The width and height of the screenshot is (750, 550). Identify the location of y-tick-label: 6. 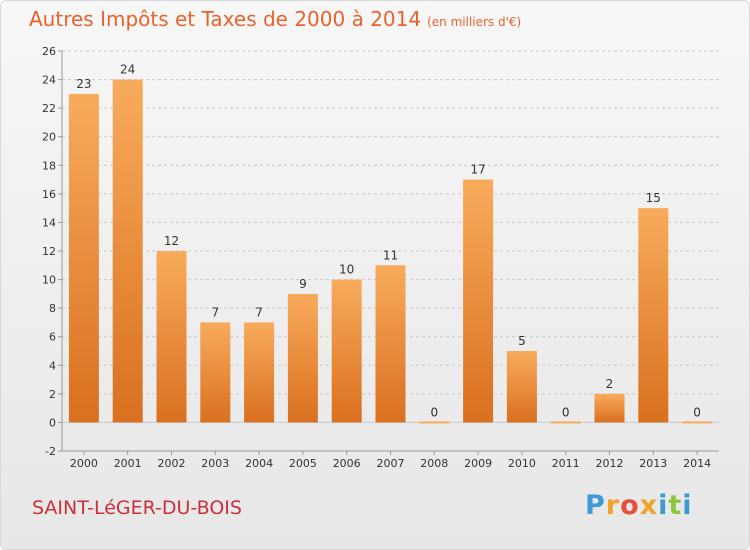
(52, 337).